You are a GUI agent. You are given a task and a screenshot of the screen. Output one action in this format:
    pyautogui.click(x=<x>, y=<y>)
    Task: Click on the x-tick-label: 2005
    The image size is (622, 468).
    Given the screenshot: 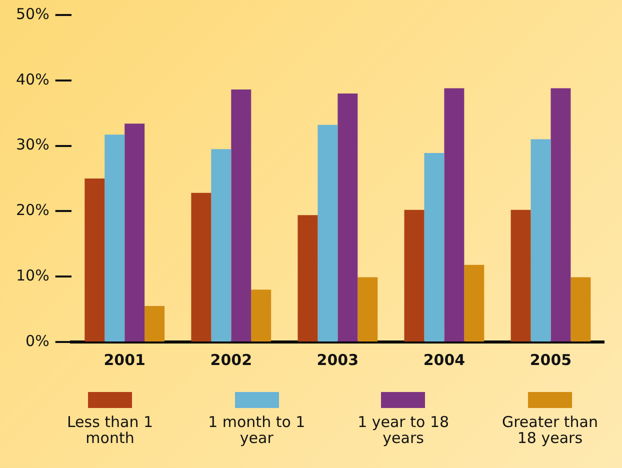 What is the action you would take?
    pyautogui.click(x=551, y=359)
    